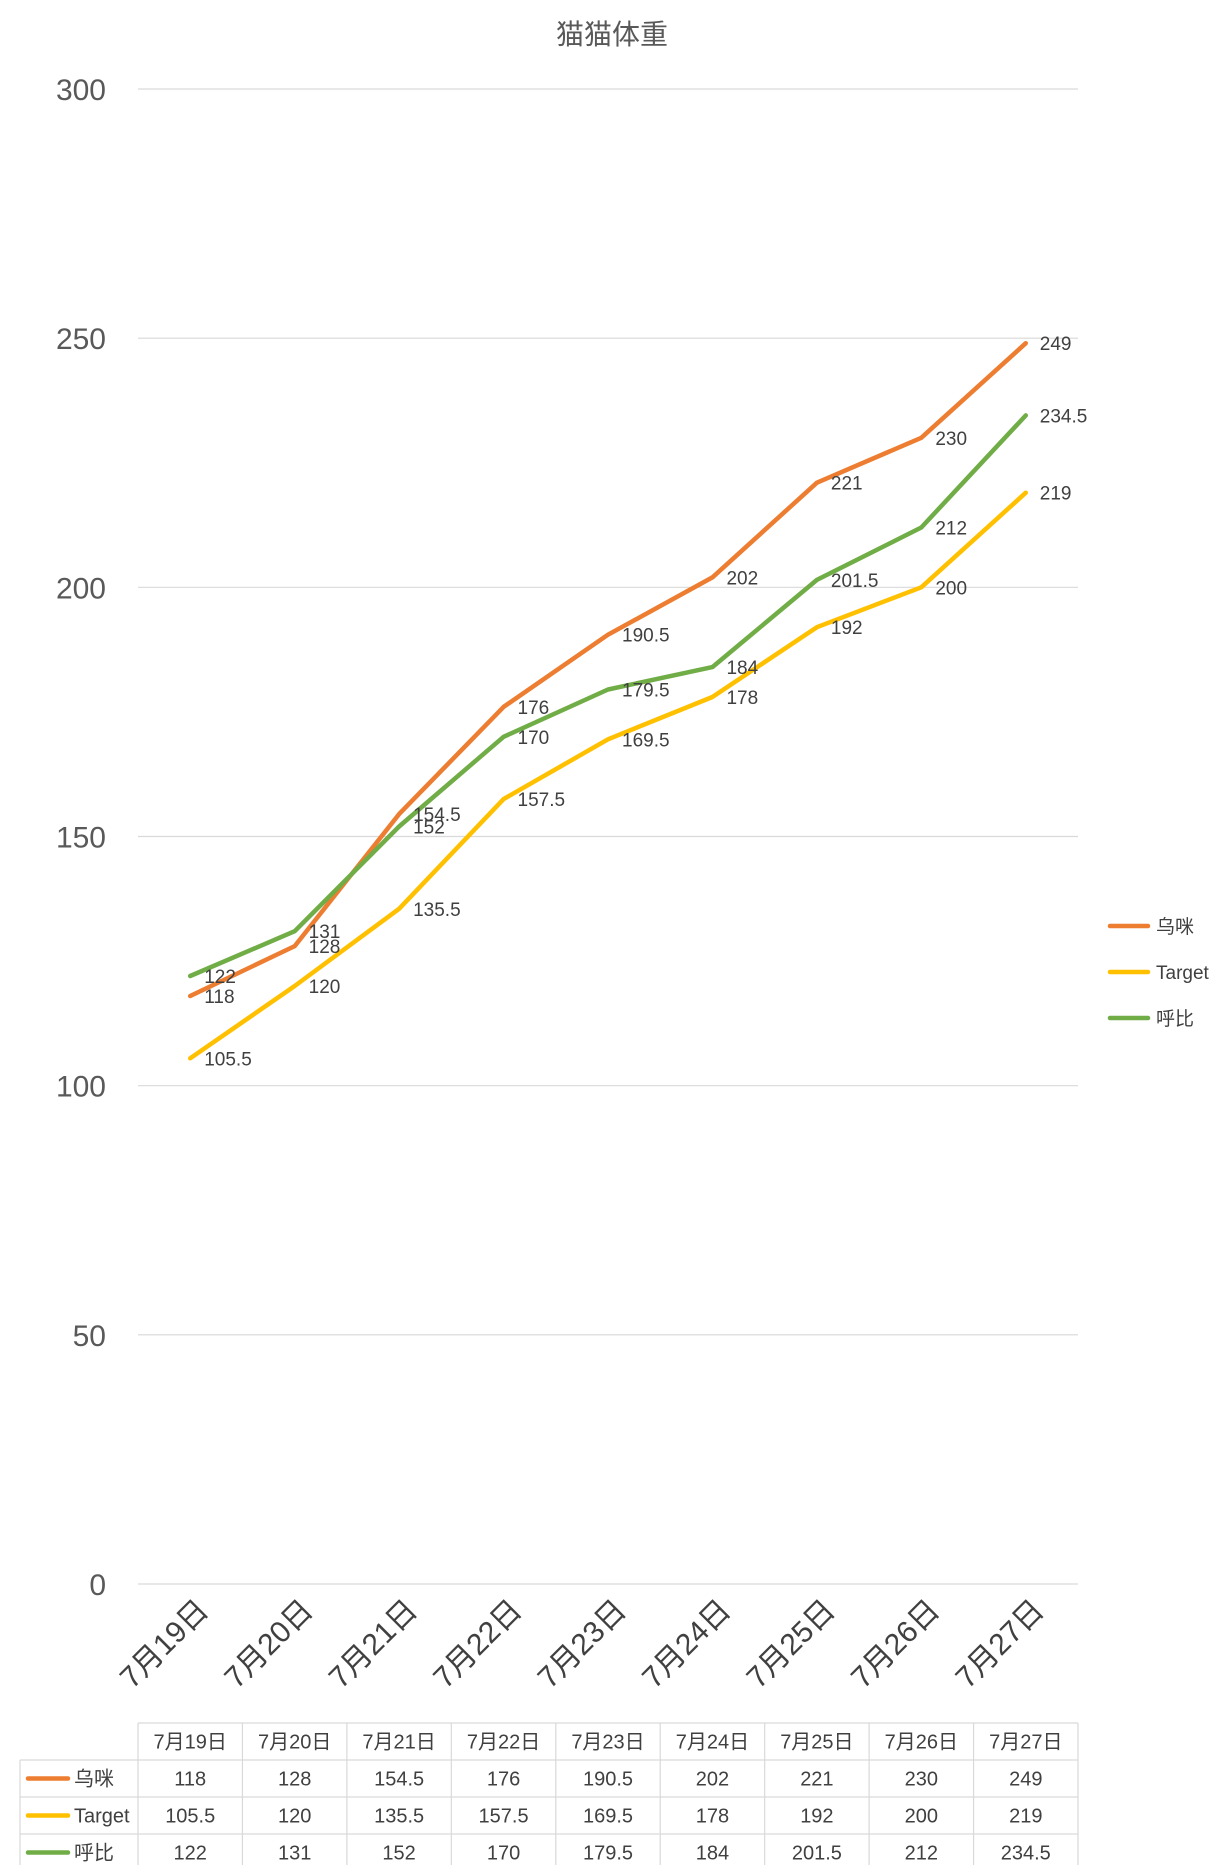 This screenshot has width=1224, height=1865. I want to click on table-header-cell: 7月21日, so click(398, 1743).